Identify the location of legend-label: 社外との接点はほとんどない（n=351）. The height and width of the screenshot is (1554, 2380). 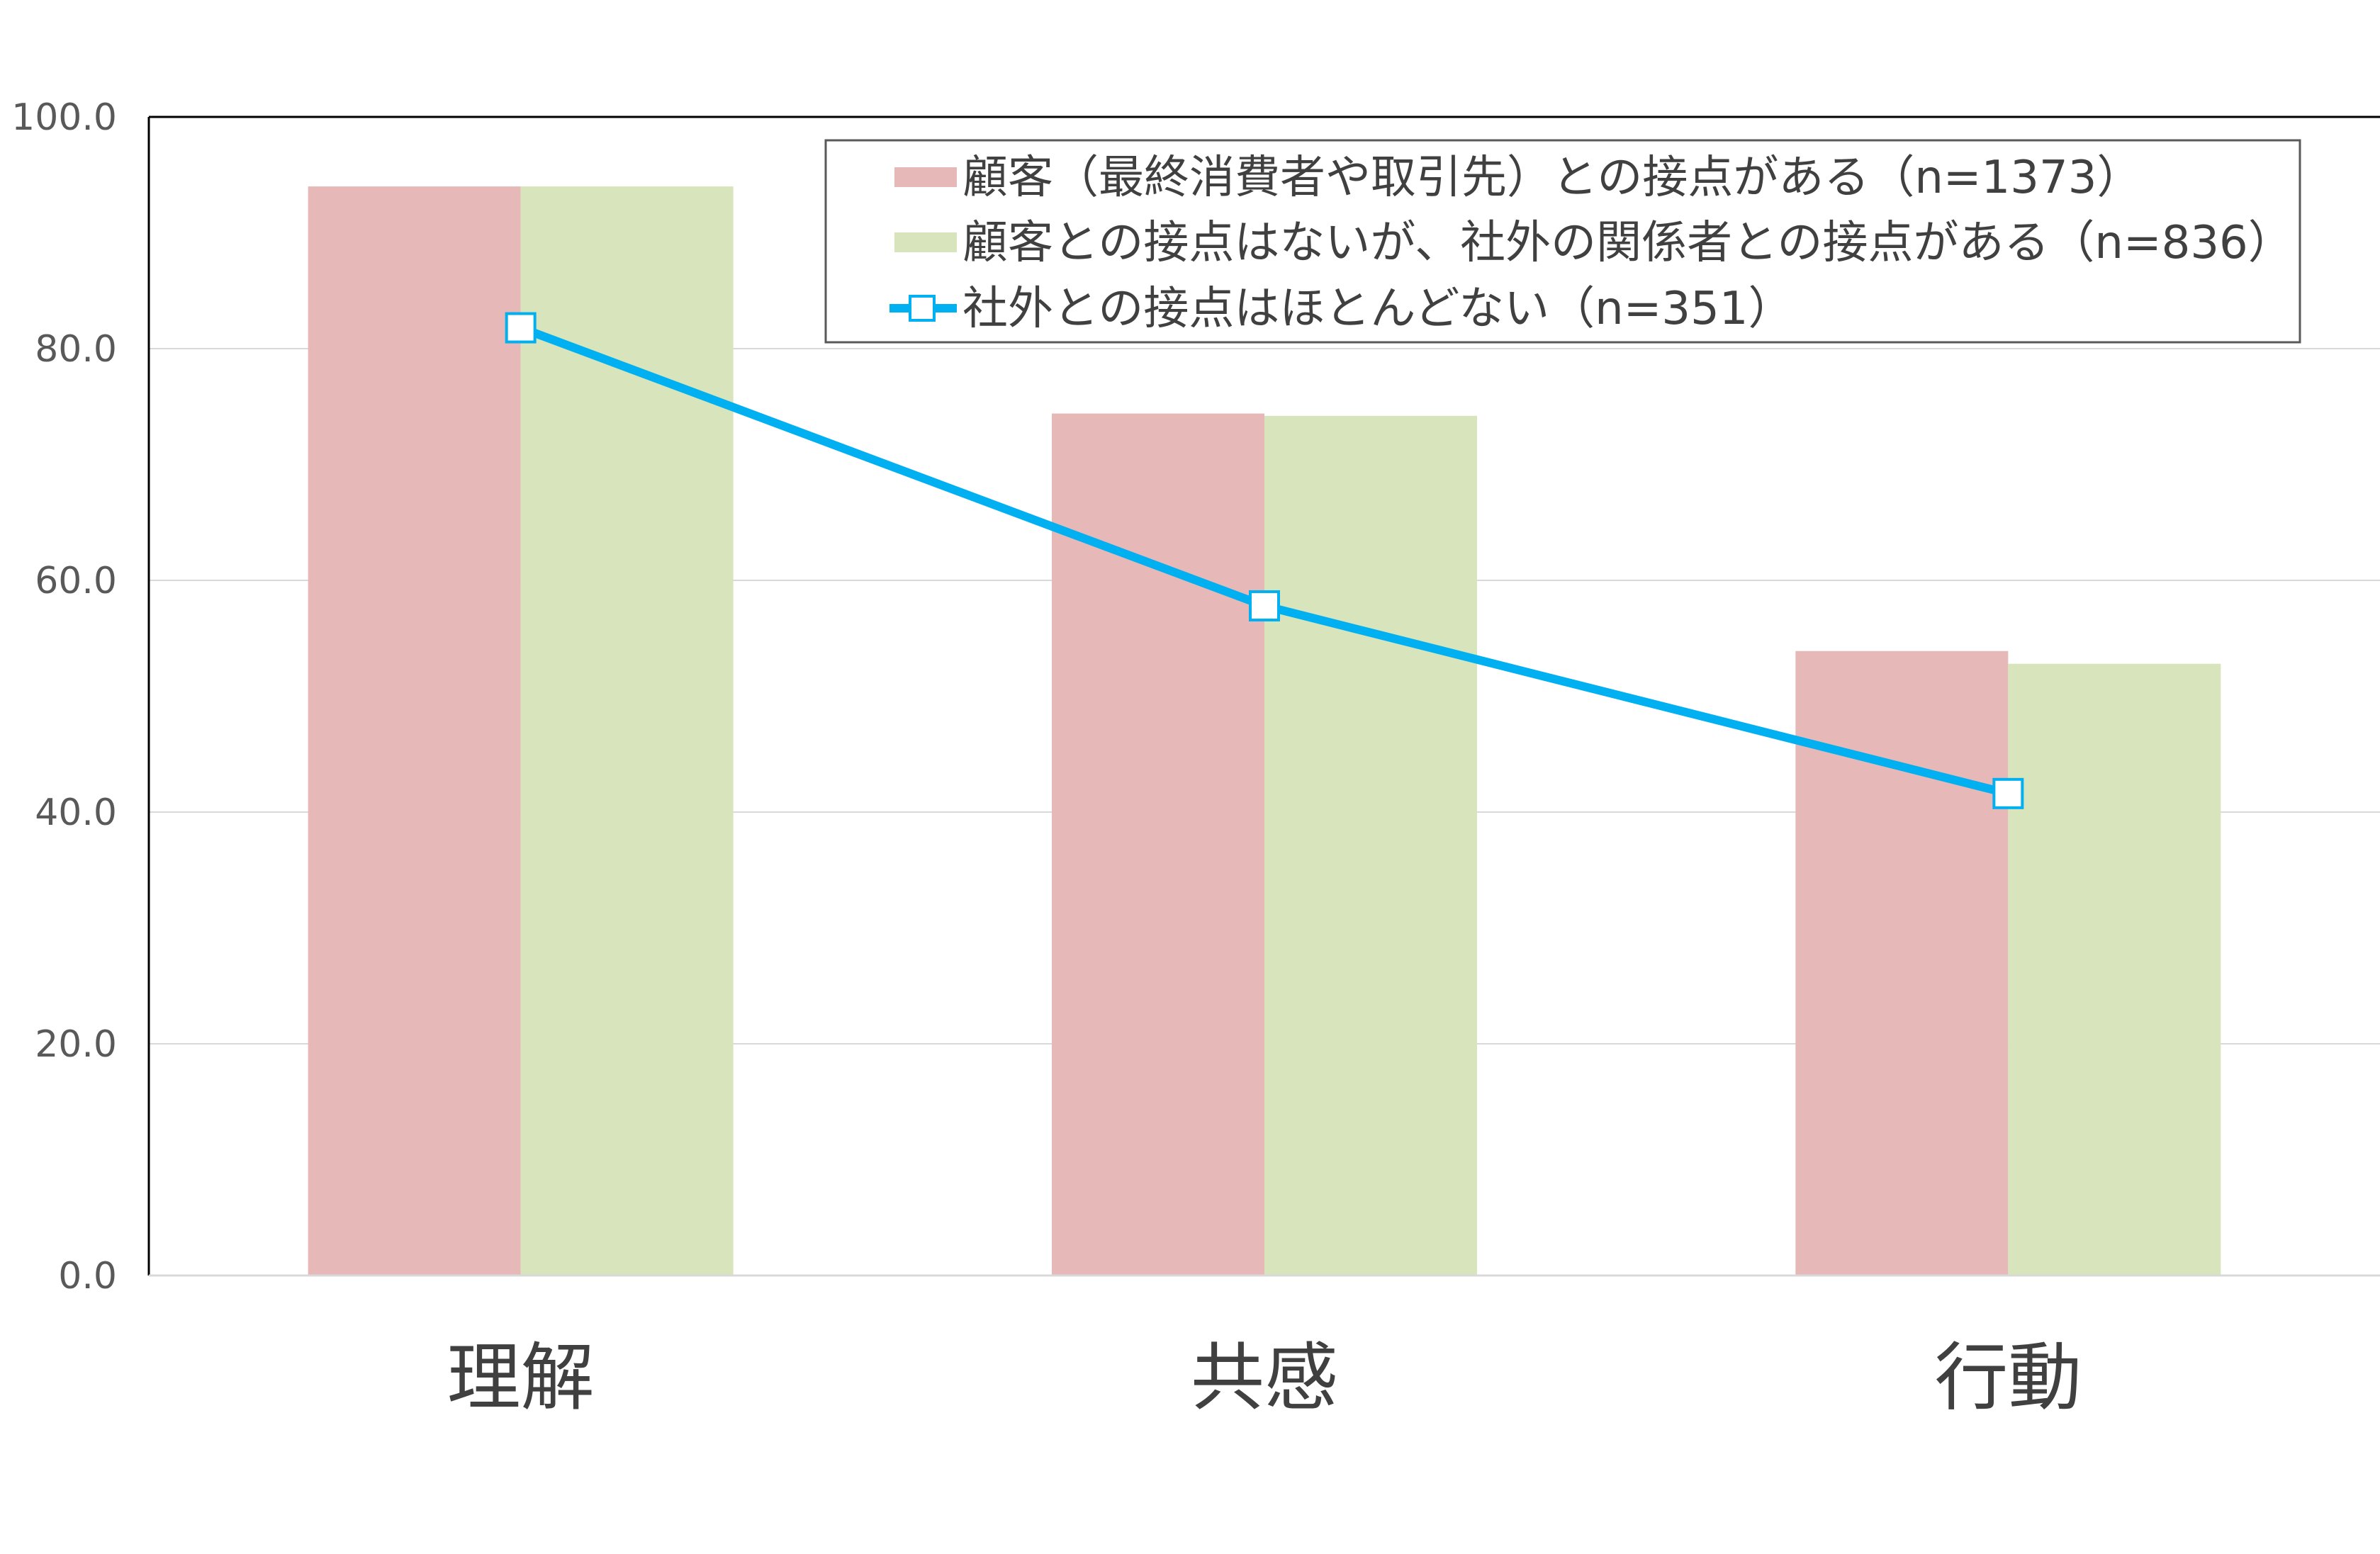
(1378, 309).